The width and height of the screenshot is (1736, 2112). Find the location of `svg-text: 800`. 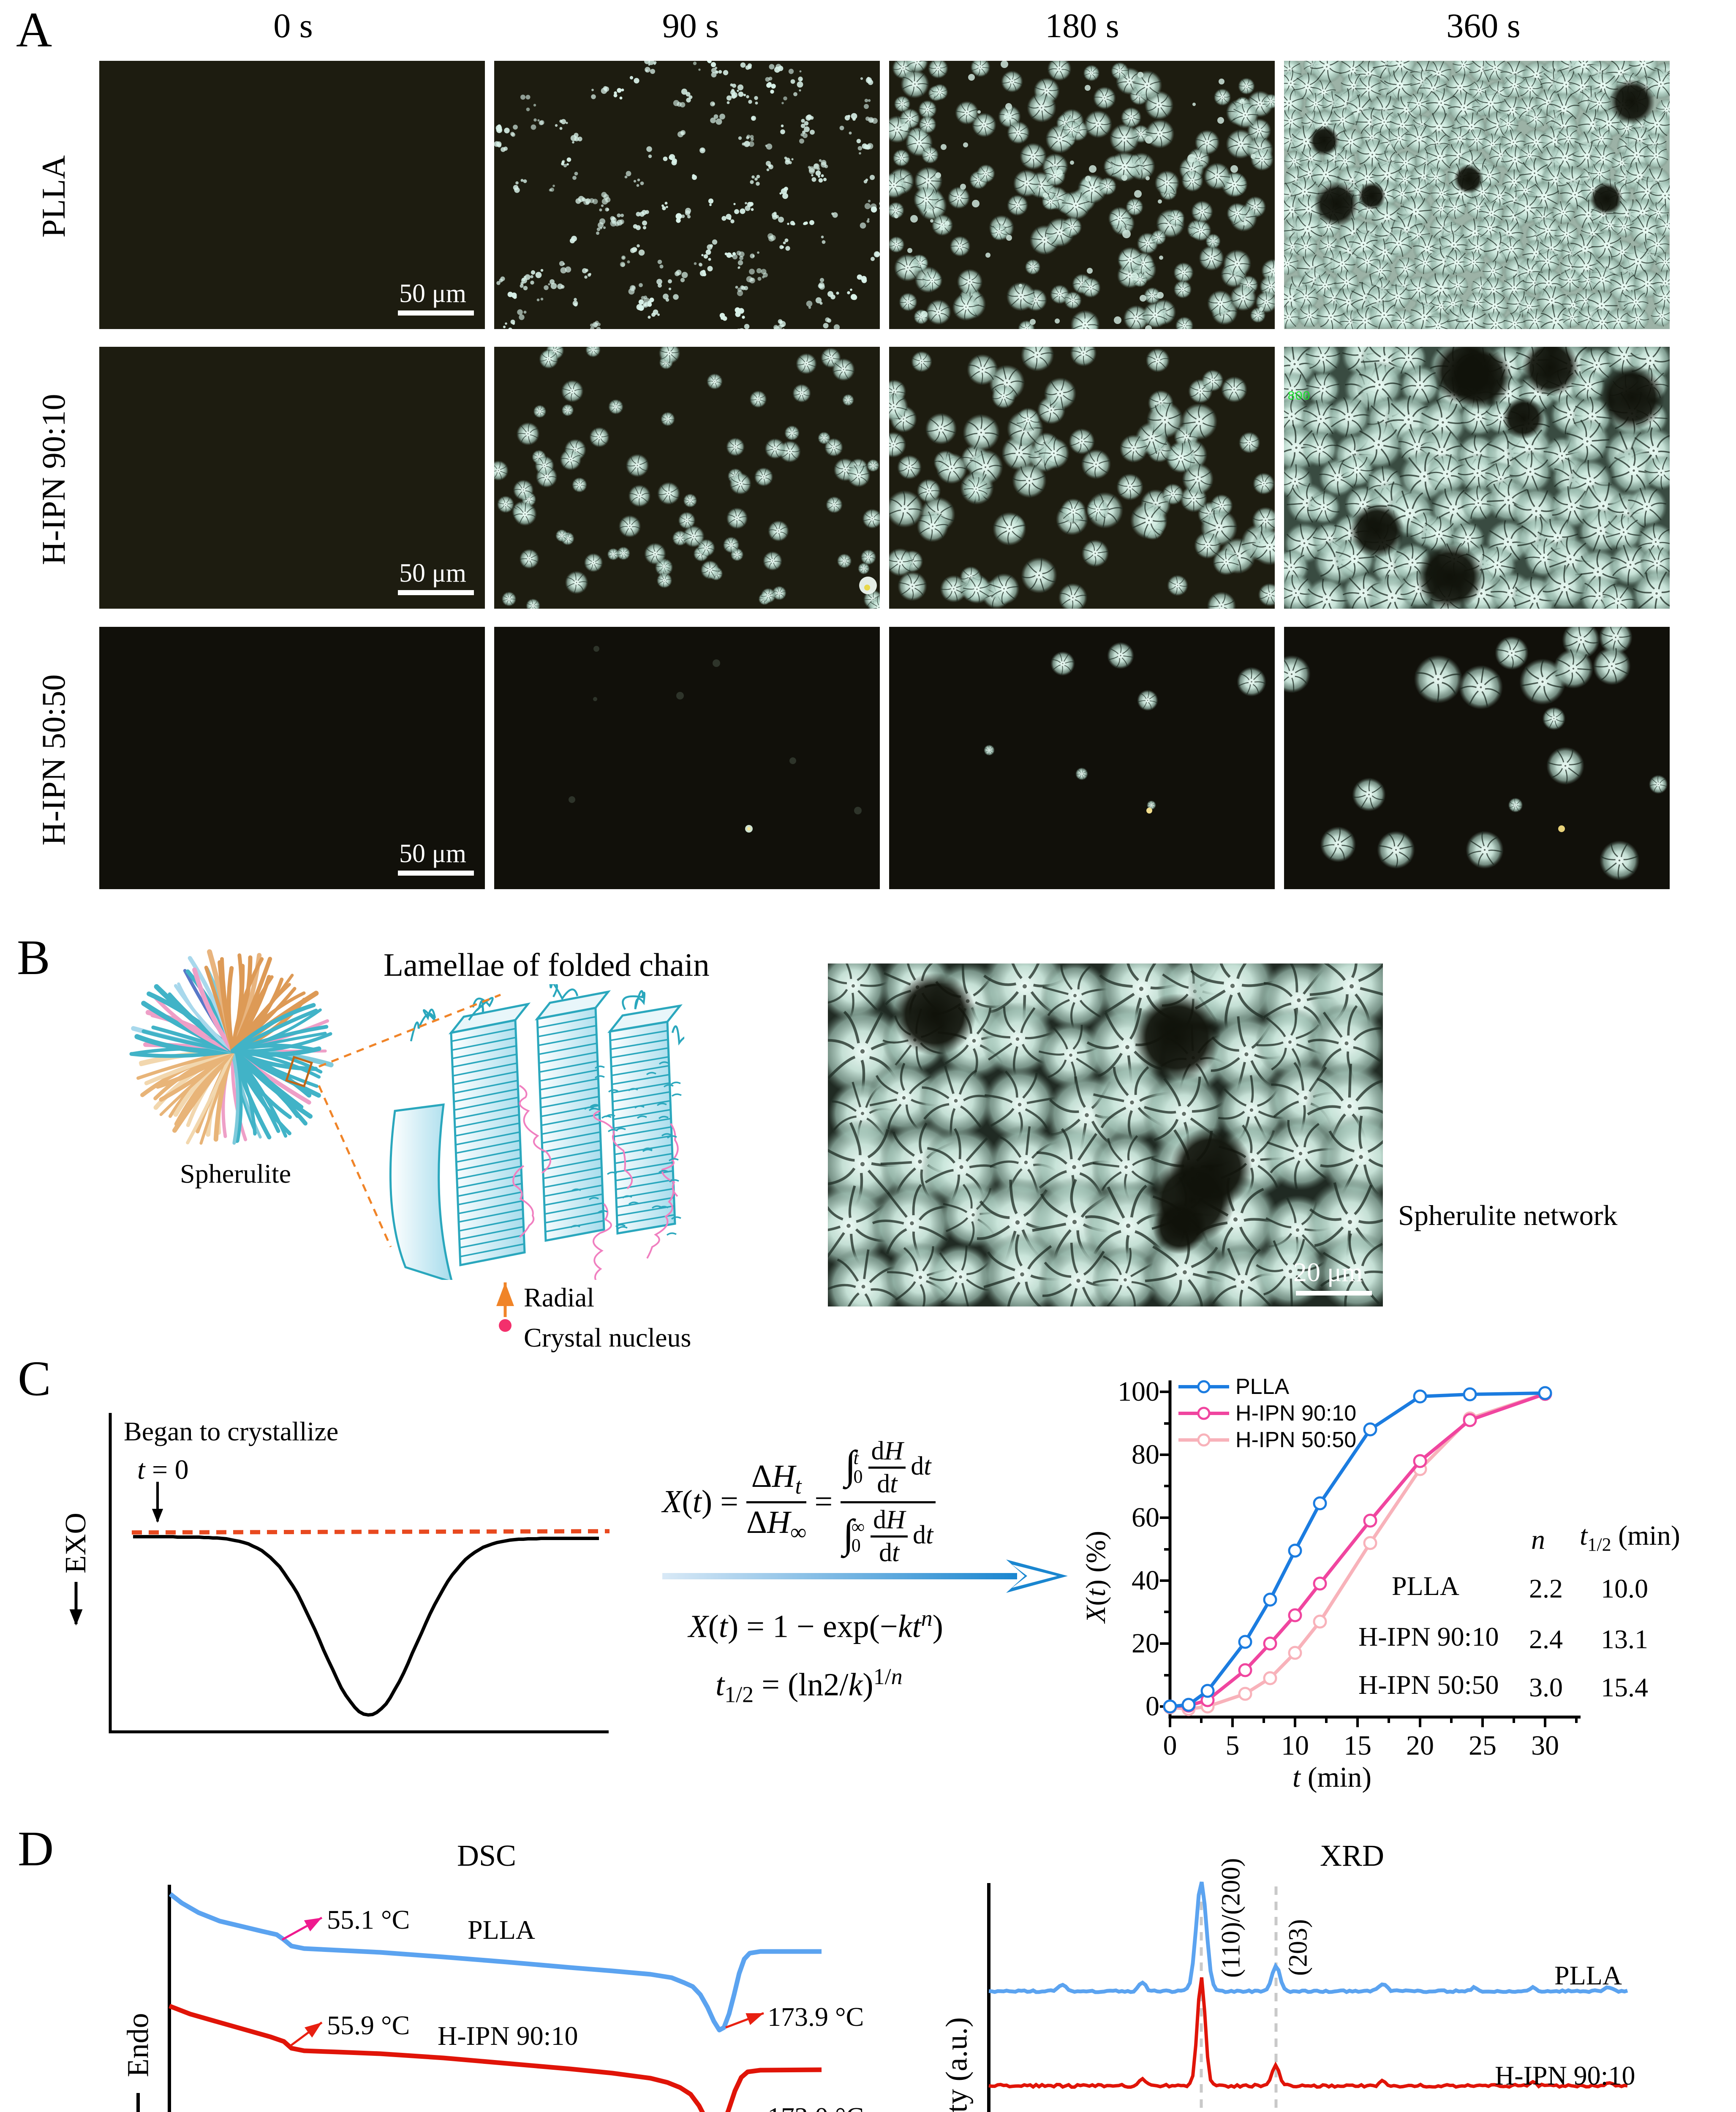

svg-text: 800 is located at coordinates (1298, 396).